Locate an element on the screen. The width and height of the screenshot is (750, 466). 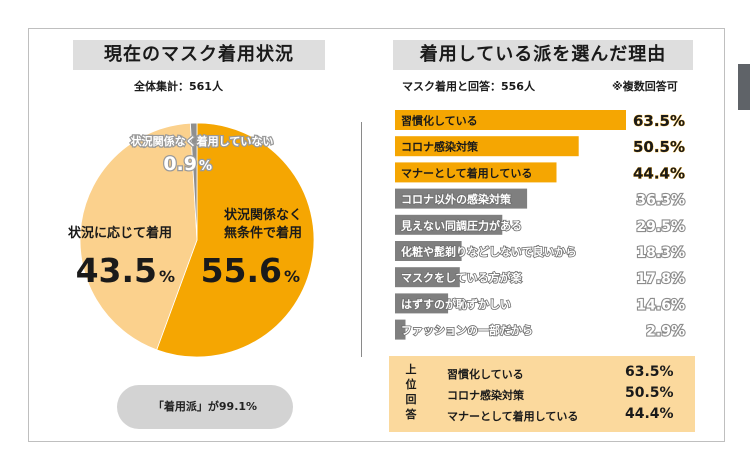
slice-label: 状況関係なく着用していない is located at coordinates (202, 141).